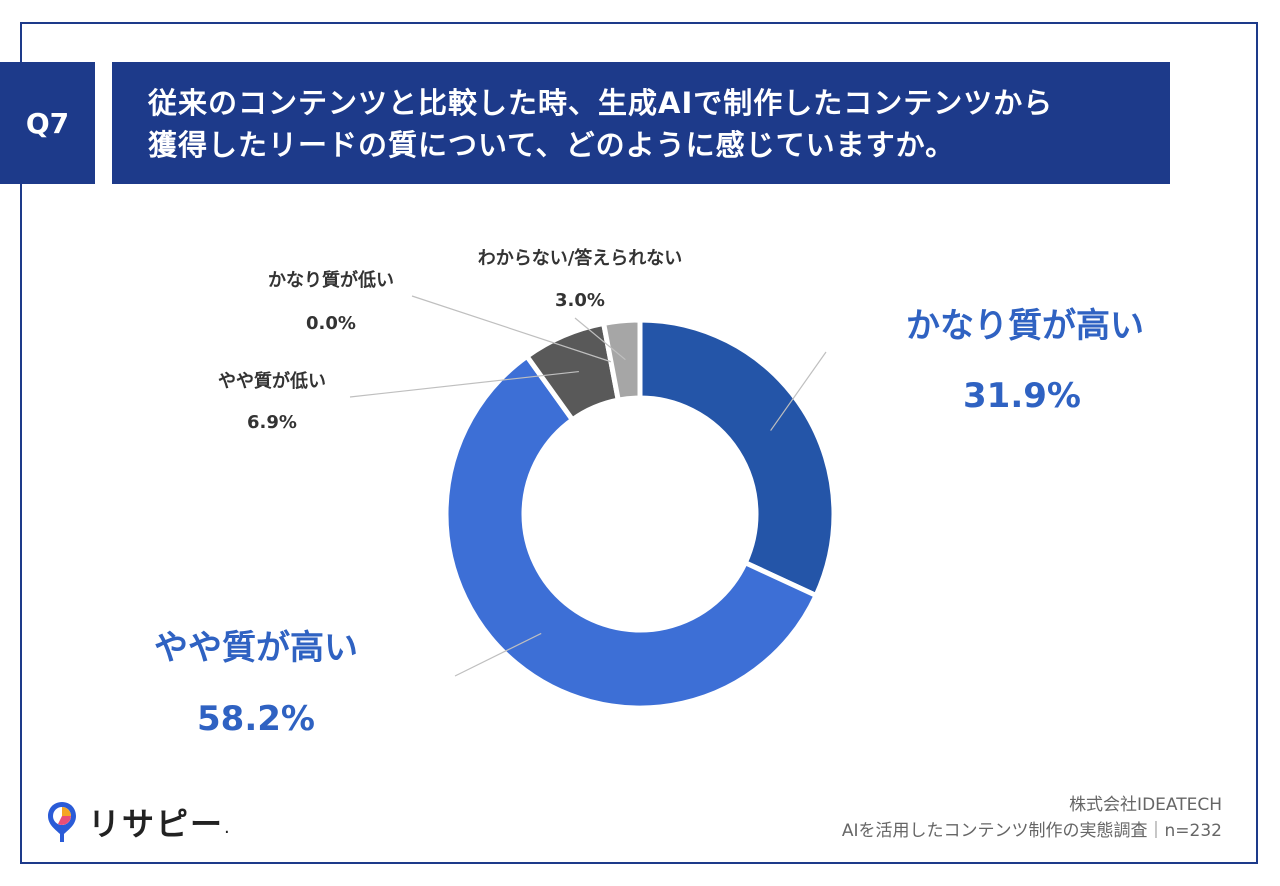 The image size is (1280, 886). Describe the element at coordinates (47, 123) in the screenshot. I see `question-badge: Q7` at that location.